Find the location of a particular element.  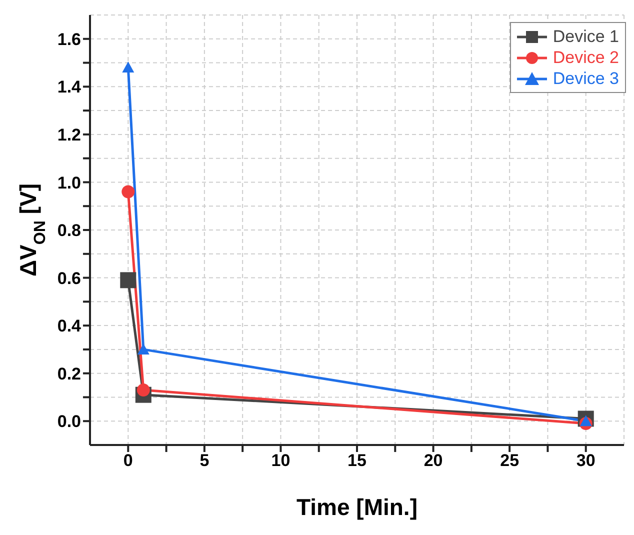

x-tick-label: 20 is located at coordinates (433, 460).